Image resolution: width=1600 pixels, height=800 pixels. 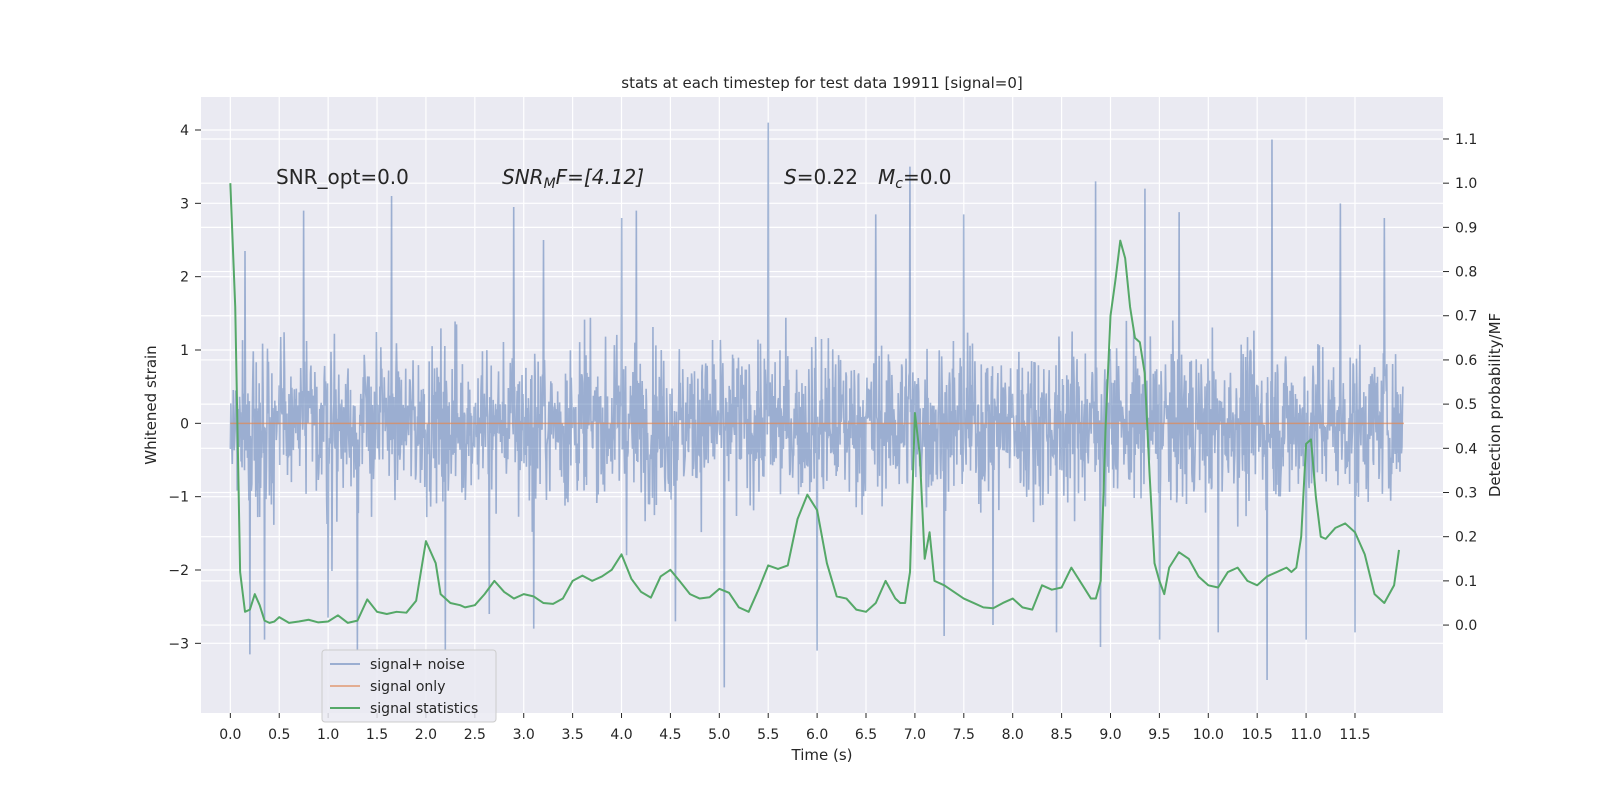 I want to click on x-tick-label: 3.5, so click(x=572, y=735).